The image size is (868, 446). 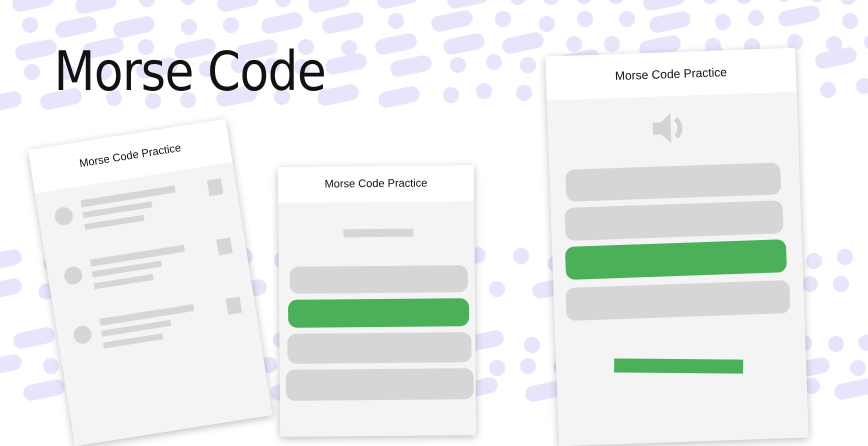 I want to click on answer-option-3-selected, so click(x=675, y=259).